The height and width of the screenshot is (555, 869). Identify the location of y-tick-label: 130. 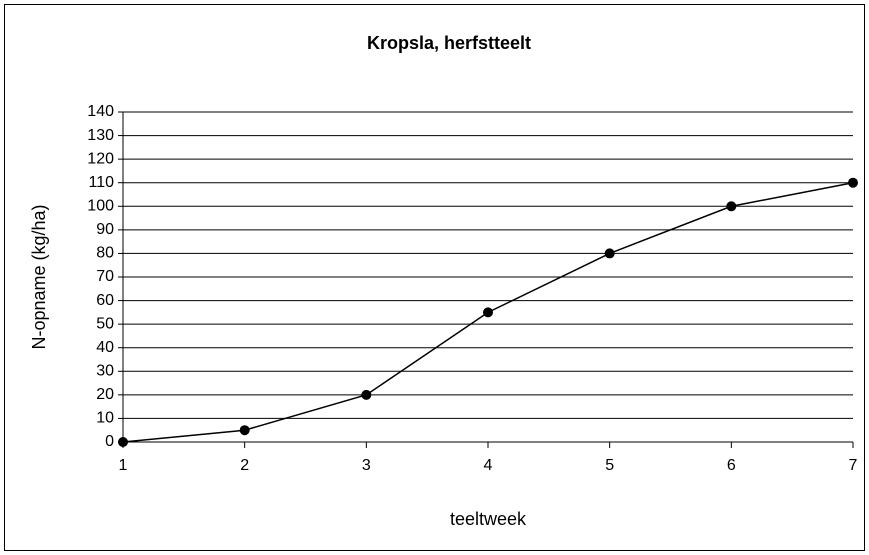
(100, 135).